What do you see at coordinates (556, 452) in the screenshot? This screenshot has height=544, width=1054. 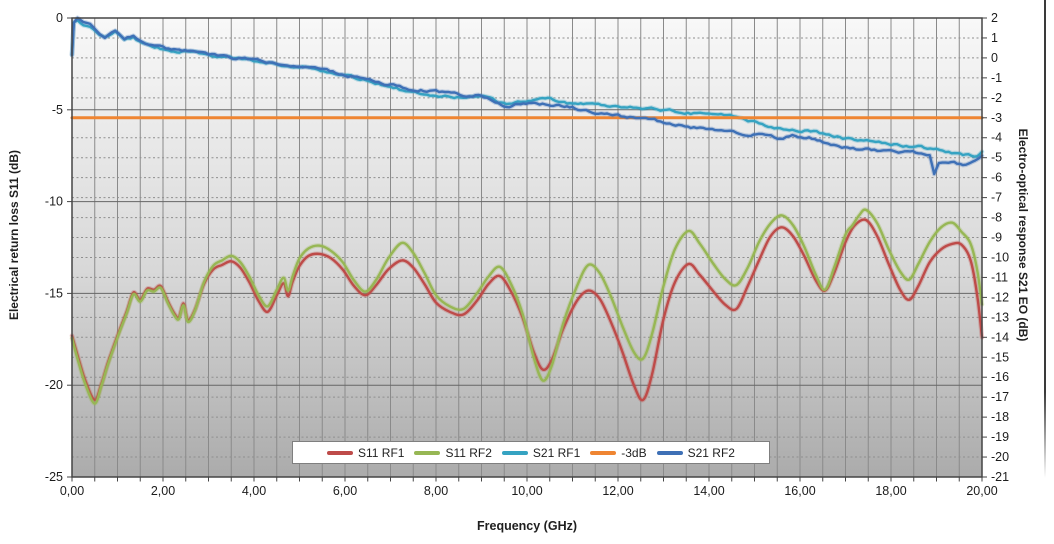 I see `legend-label-s21-rf1: S21 RF1` at bounding box center [556, 452].